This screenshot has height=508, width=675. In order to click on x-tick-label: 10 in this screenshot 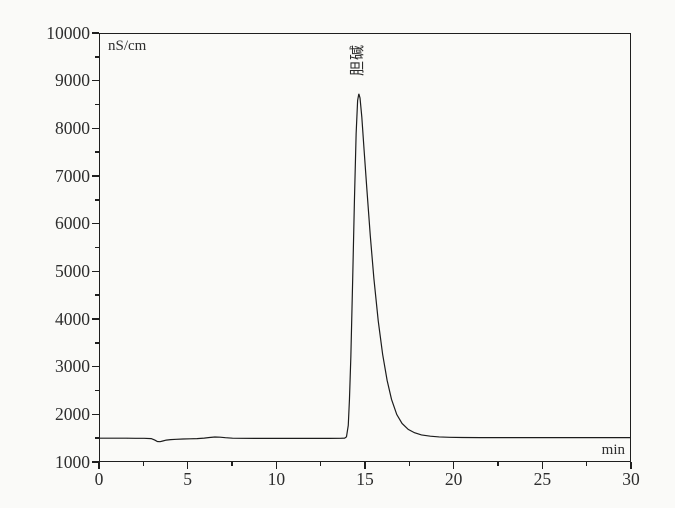, I will do `click(276, 479)`.